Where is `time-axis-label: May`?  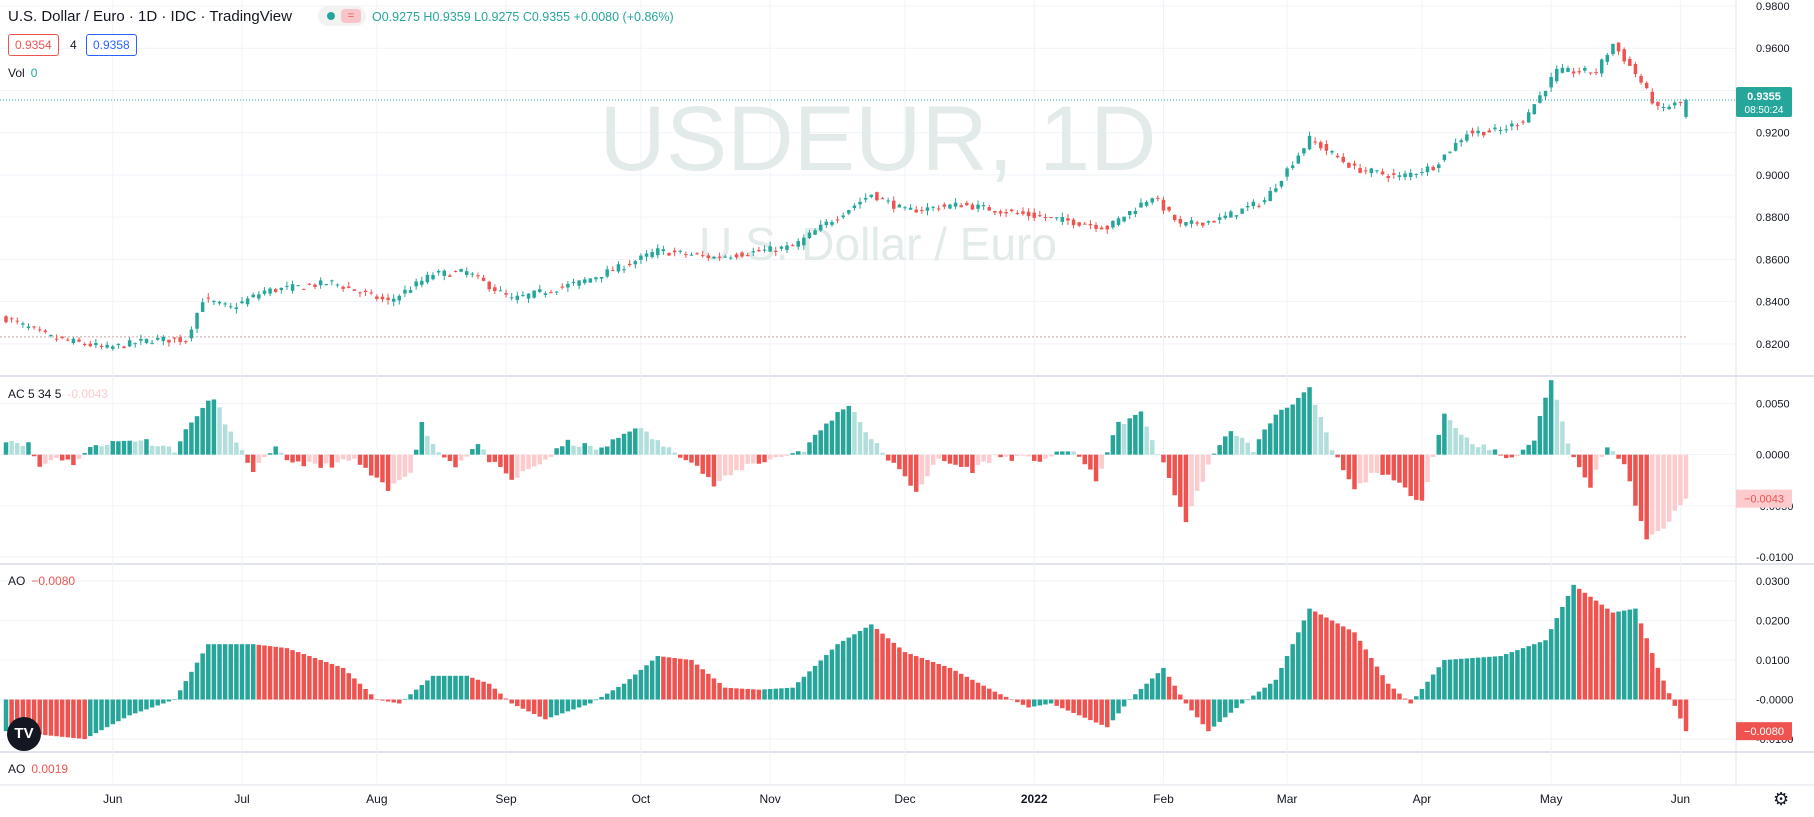
time-axis-label: May is located at coordinates (1551, 799).